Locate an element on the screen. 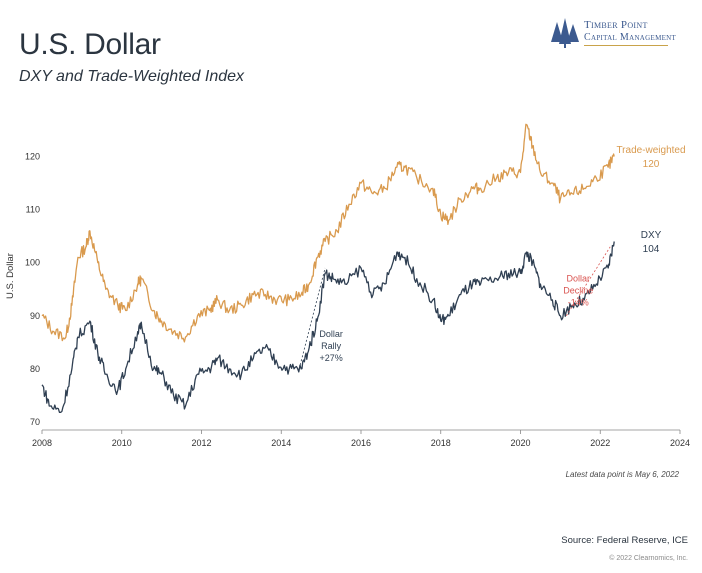 Image resolution: width=702 pixels, height=573 pixels. y-tick-label: 80 is located at coordinates (35, 369).